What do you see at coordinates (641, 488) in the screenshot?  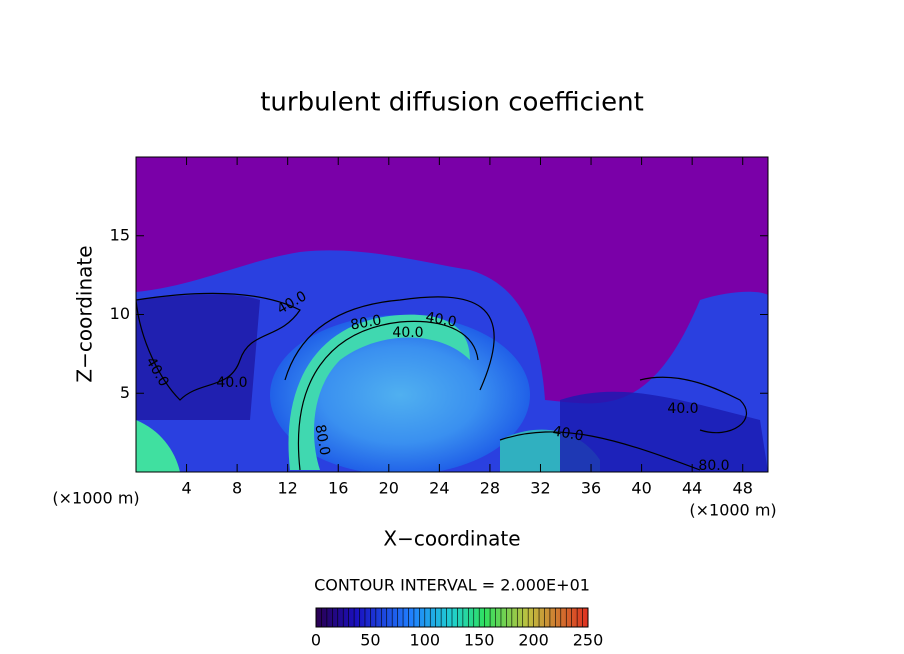 I see `x-tick-label: 40` at bounding box center [641, 488].